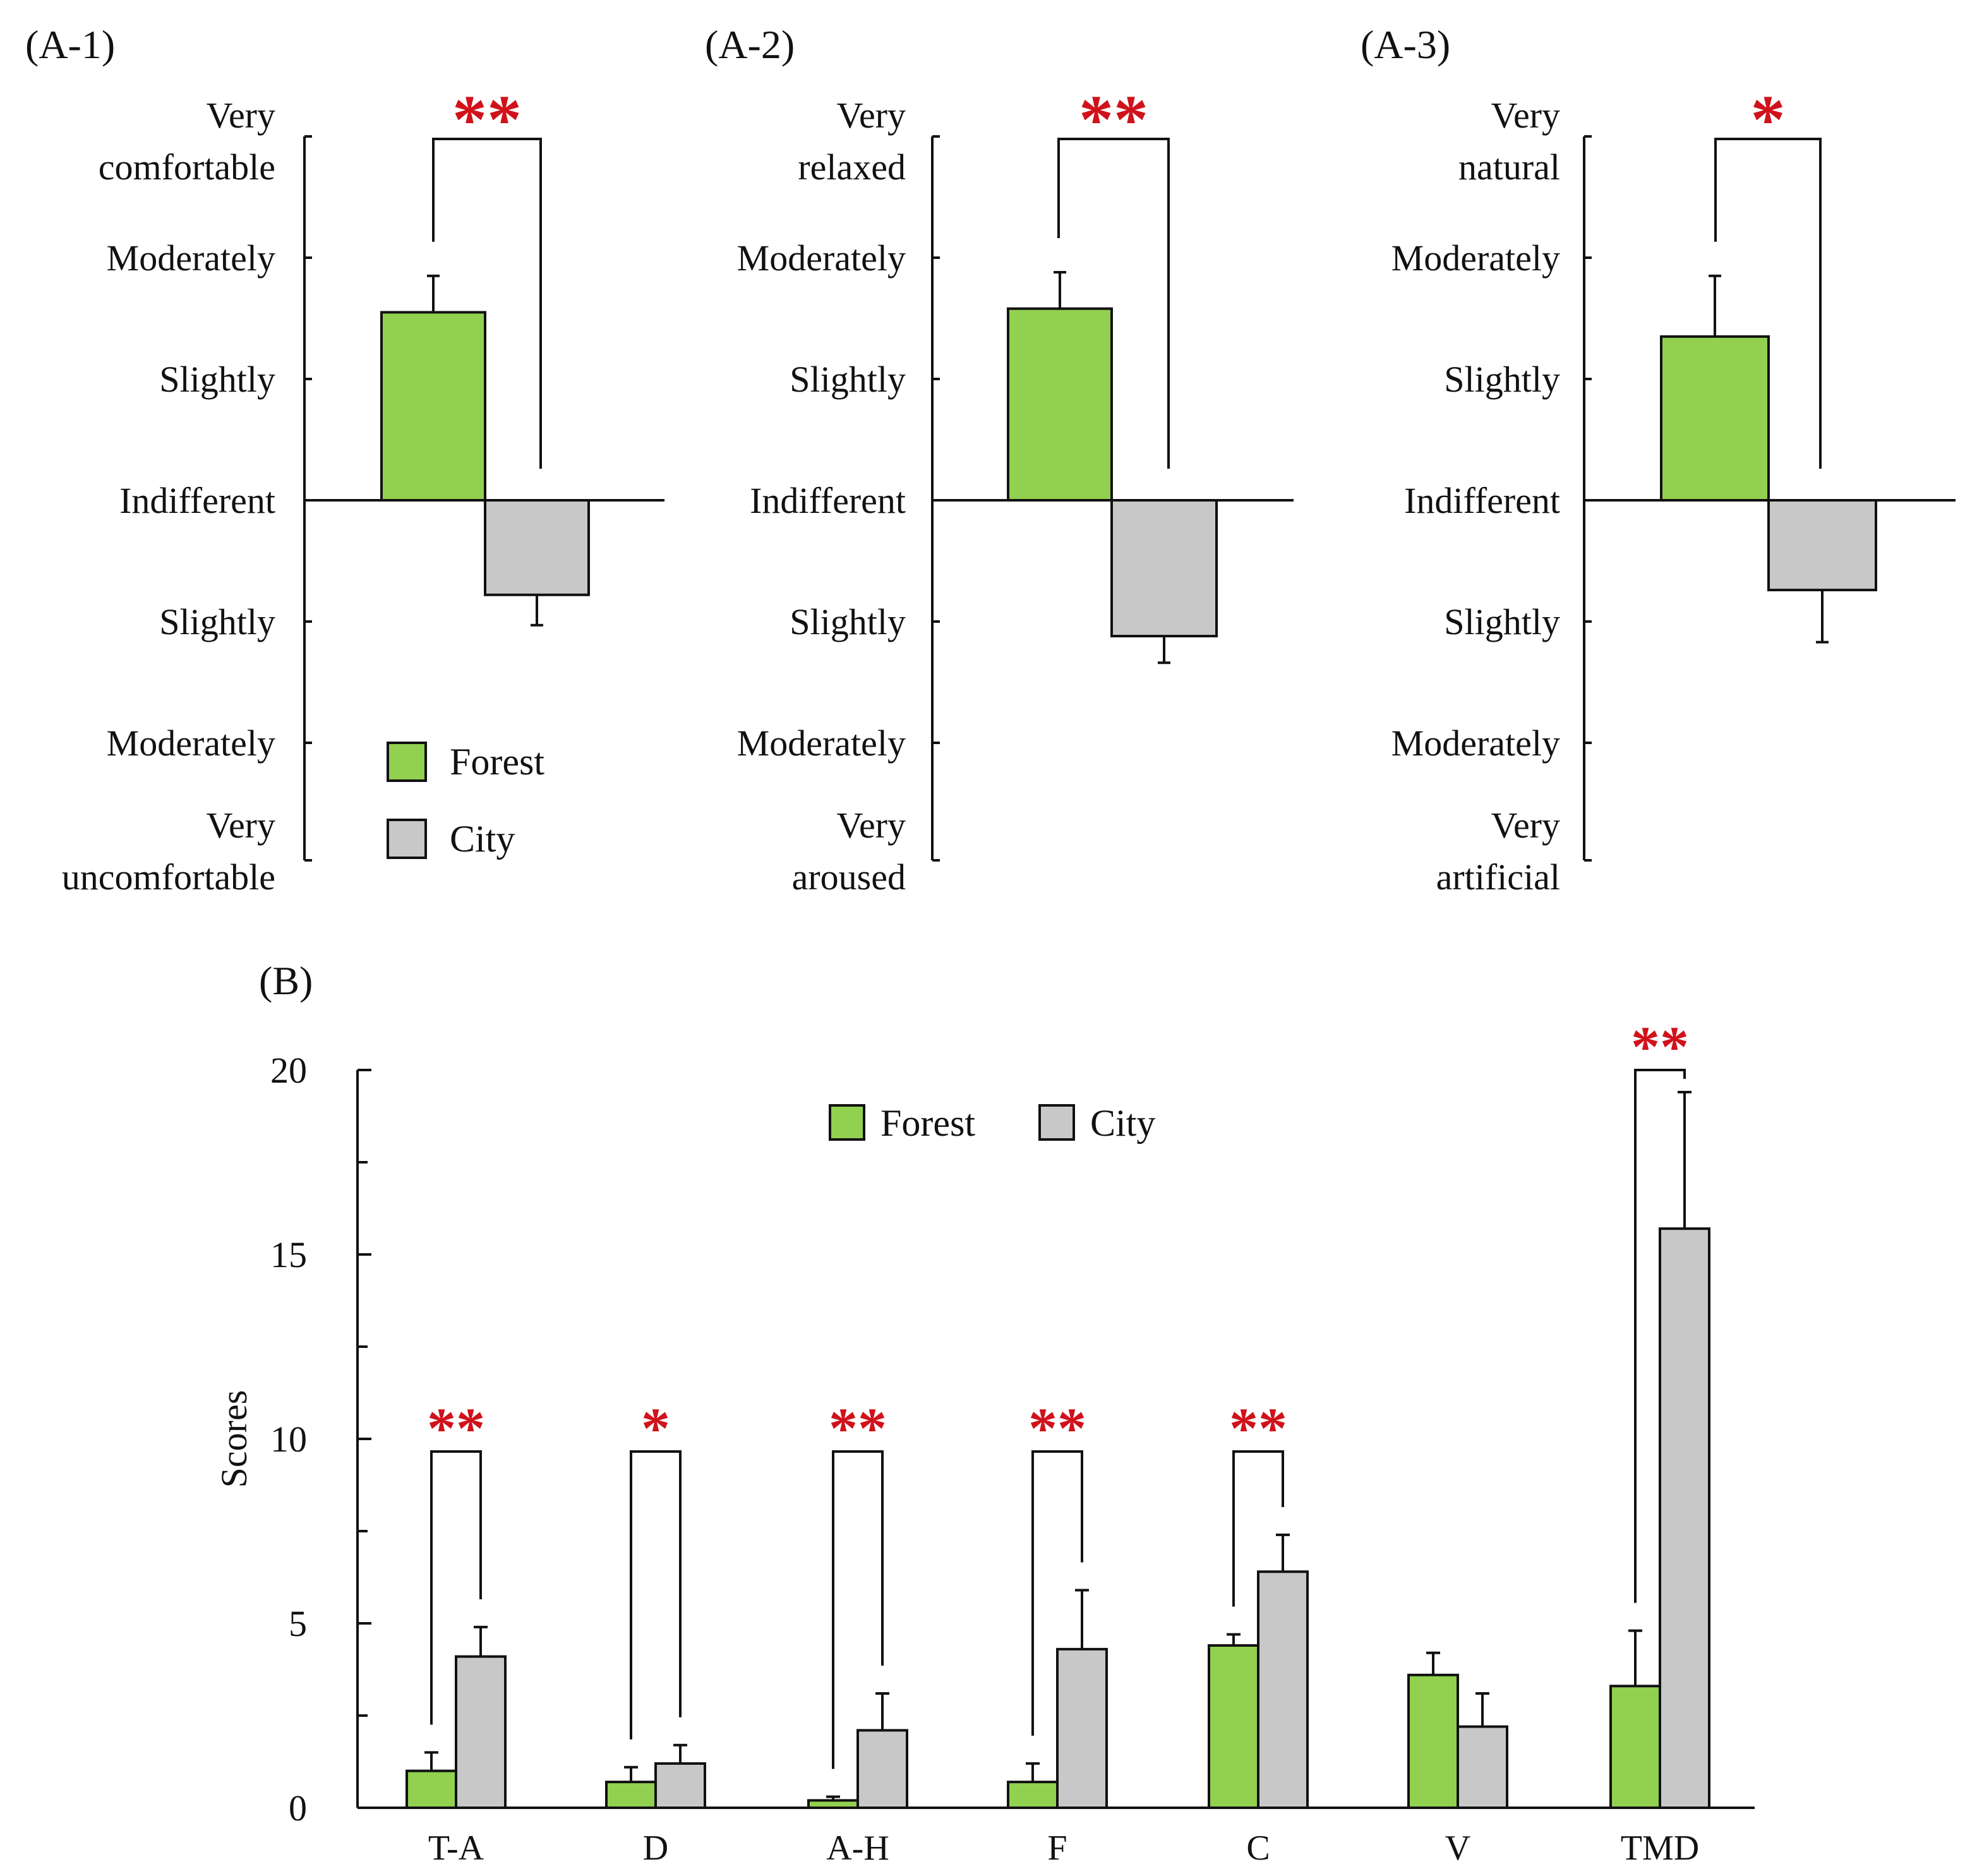  Describe the element at coordinates (750, 44) in the screenshot. I see `panel-label-a-2: (A-2)` at that location.